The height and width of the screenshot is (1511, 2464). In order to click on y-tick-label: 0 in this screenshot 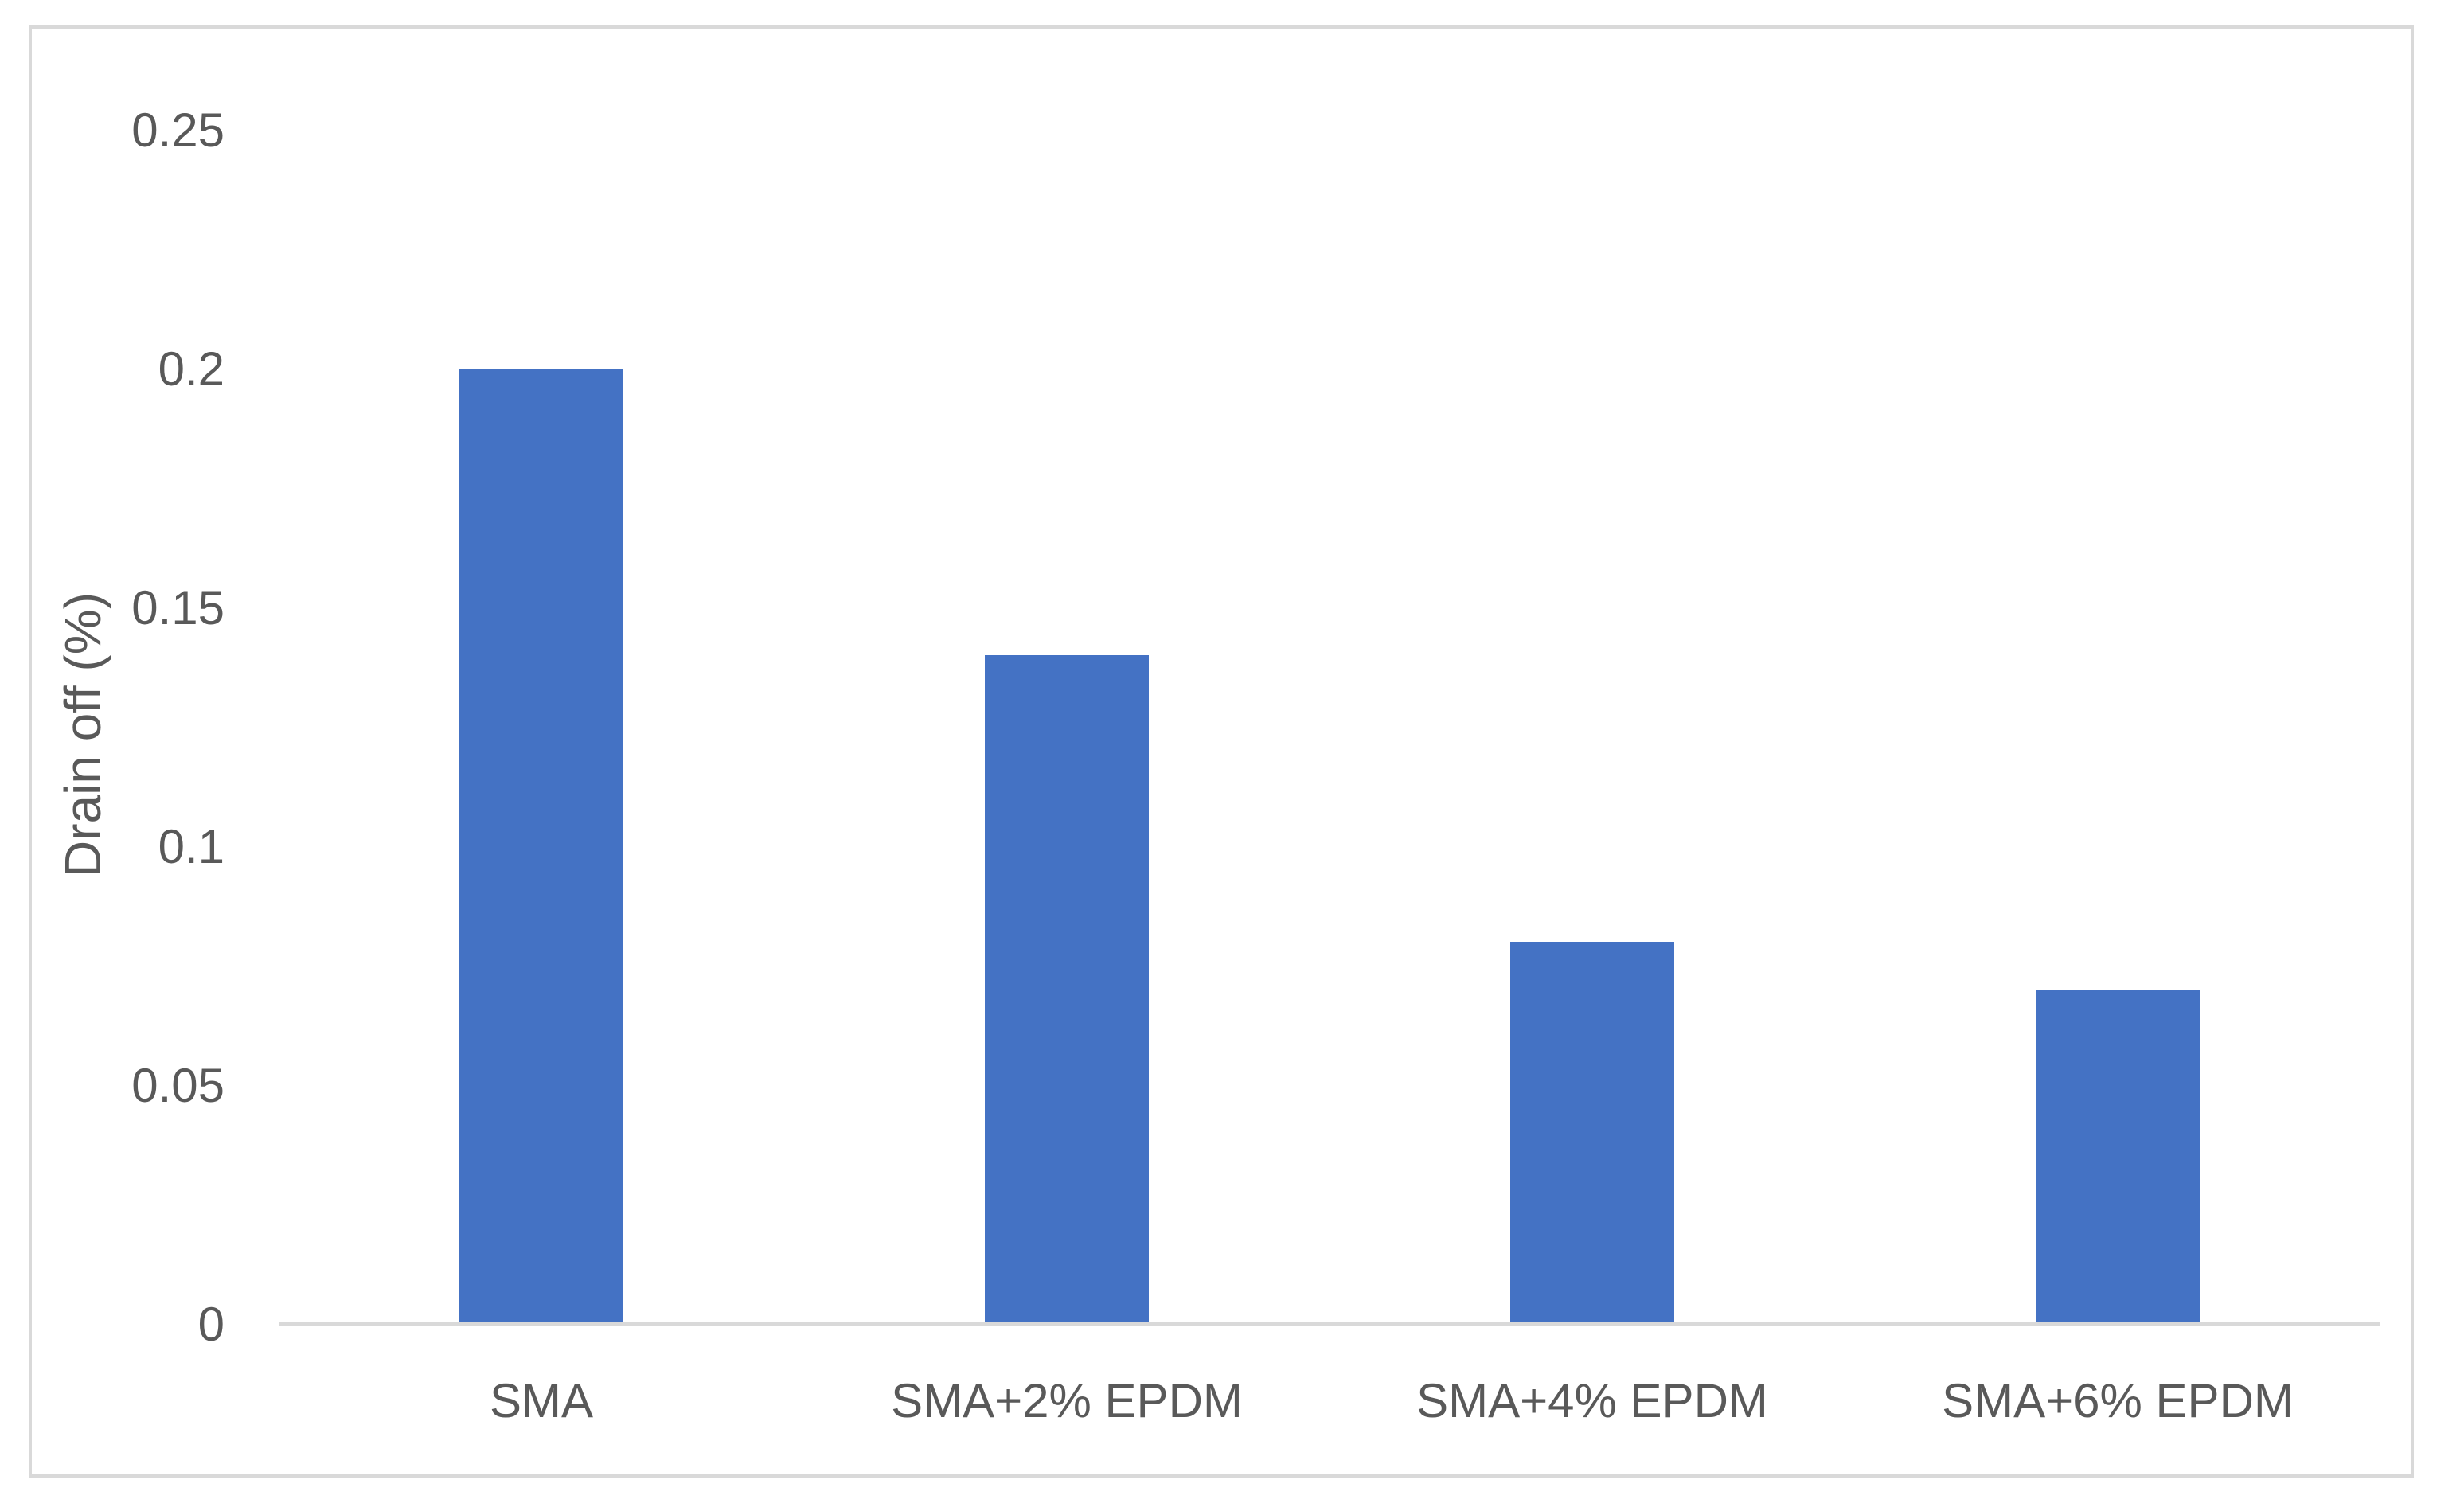, I will do `click(211, 1325)`.